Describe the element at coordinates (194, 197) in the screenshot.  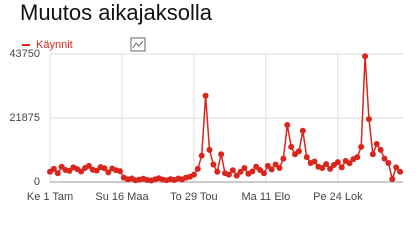
I see `x-tick-label: To 29 Tou` at that location.